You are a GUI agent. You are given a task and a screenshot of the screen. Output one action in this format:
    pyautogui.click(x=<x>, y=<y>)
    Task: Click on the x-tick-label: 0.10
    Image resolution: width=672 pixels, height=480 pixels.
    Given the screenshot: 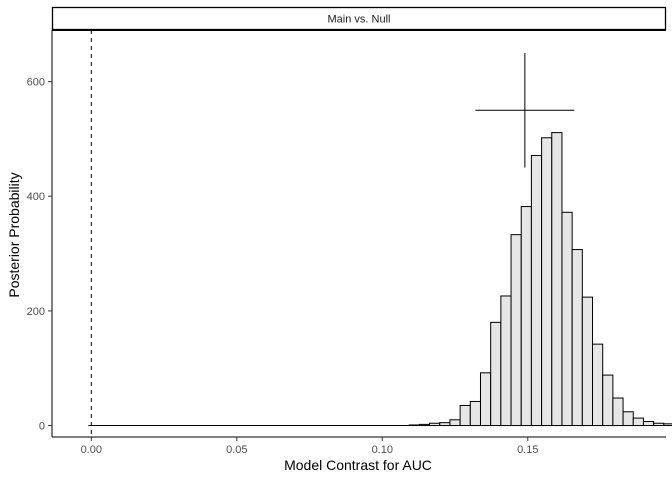 What is the action you would take?
    pyautogui.click(x=382, y=450)
    